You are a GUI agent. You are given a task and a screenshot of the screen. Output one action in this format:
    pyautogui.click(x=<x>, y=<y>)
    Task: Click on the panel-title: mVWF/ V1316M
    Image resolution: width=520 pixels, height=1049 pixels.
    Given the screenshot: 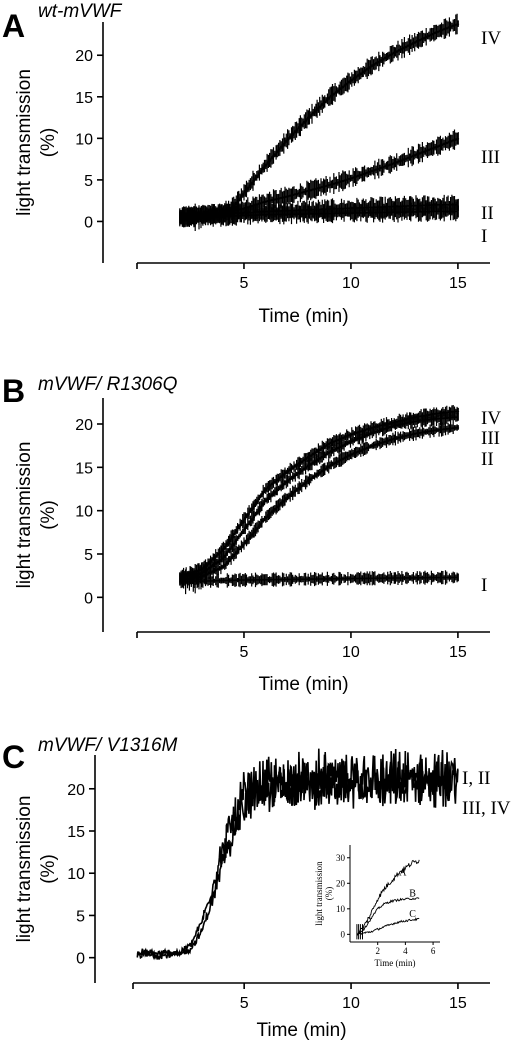 What is the action you would take?
    pyautogui.click(x=108, y=745)
    